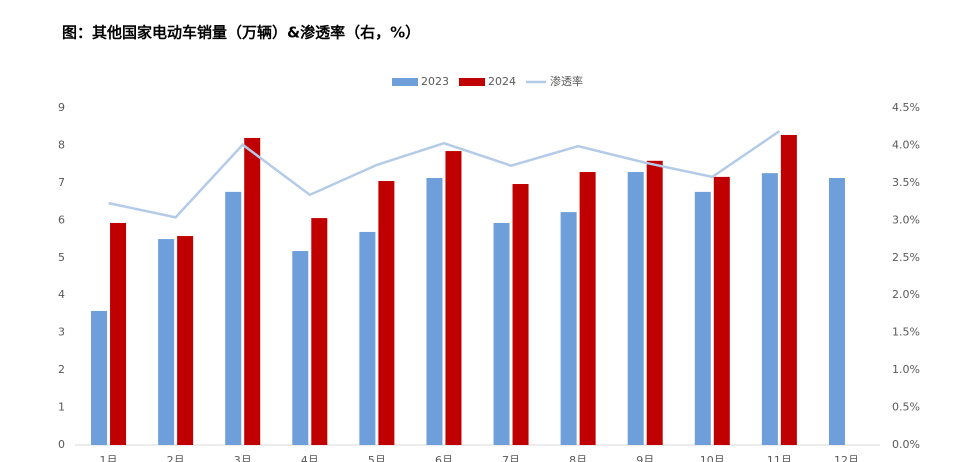 This screenshot has height=462, width=960. Describe the element at coordinates (61, 182) in the screenshot. I see `y-tick-label: 7` at that location.